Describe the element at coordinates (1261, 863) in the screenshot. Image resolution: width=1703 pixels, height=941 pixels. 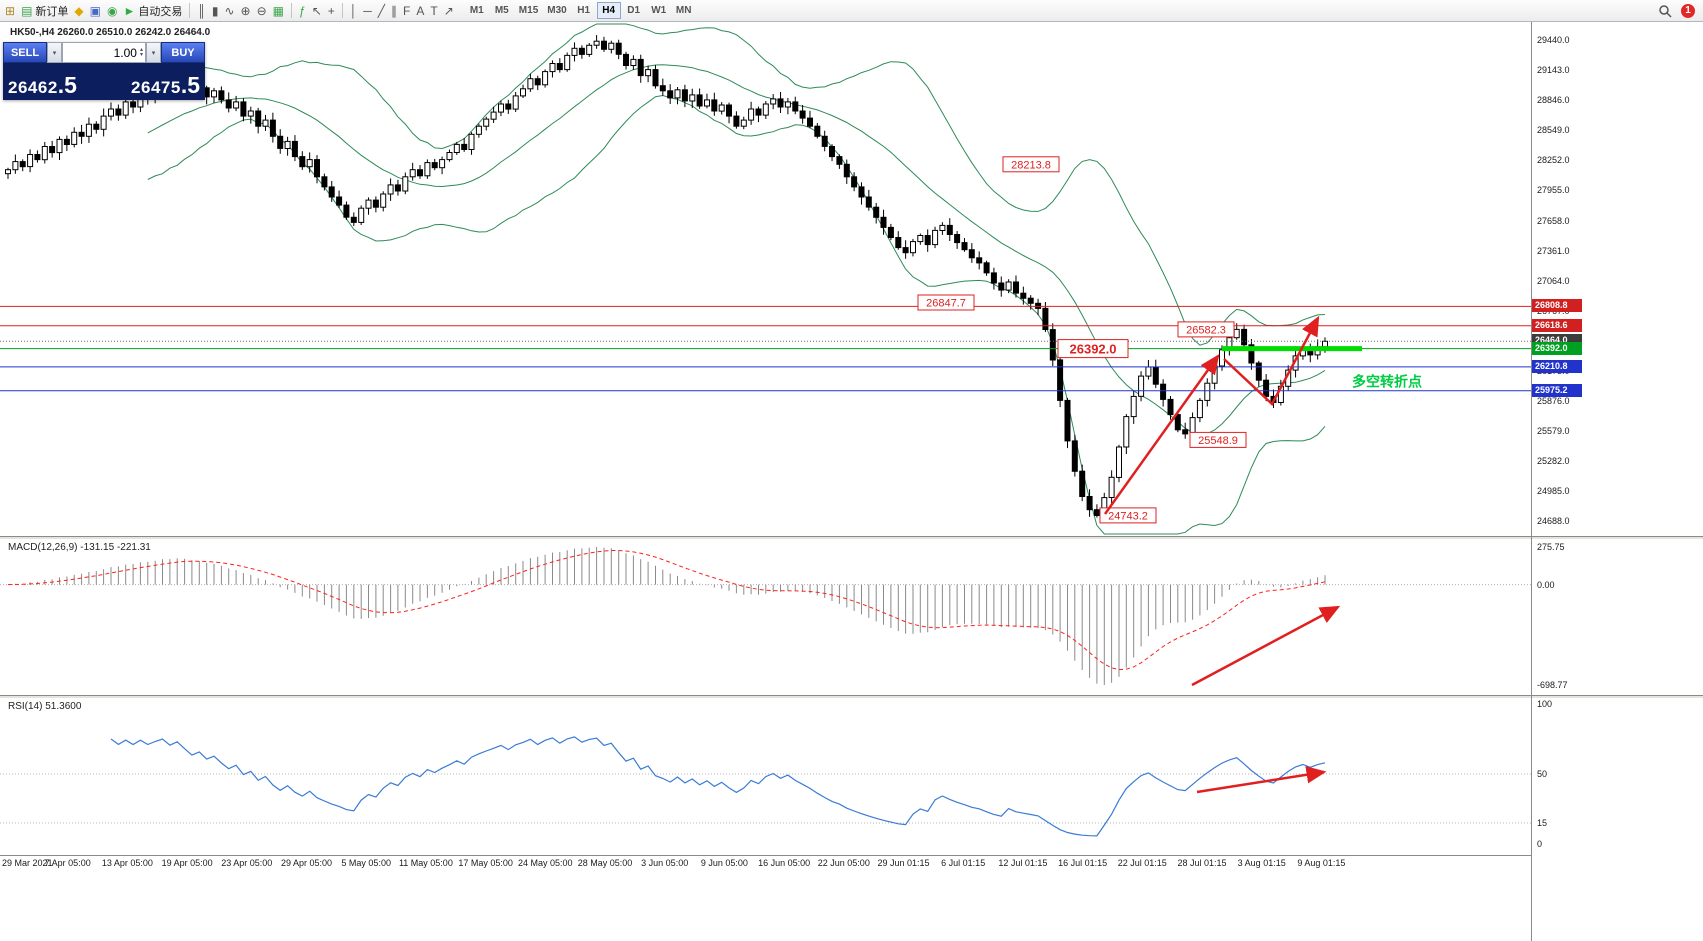
I see `time-label: 3 Aug 01:15` at that location.